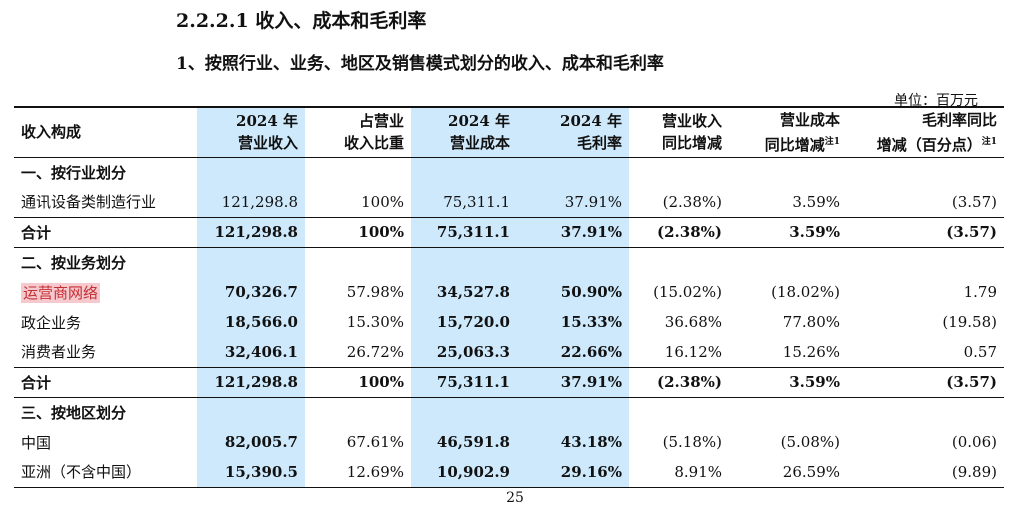 Image resolution: width=1030 pixels, height=529 pixels. What do you see at coordinates (802, 132) in the screenshot?
I see `col-header-cost-yoy: 营业成本 同比增减注1` at bounding box center [802, 132].